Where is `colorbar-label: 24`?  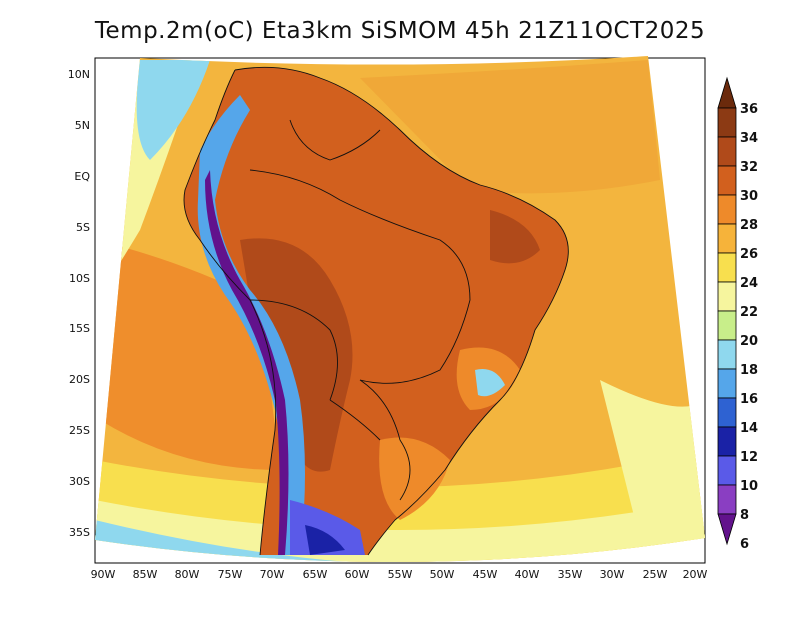
colorbar-label: 24 is located at coordinates (749, 283).